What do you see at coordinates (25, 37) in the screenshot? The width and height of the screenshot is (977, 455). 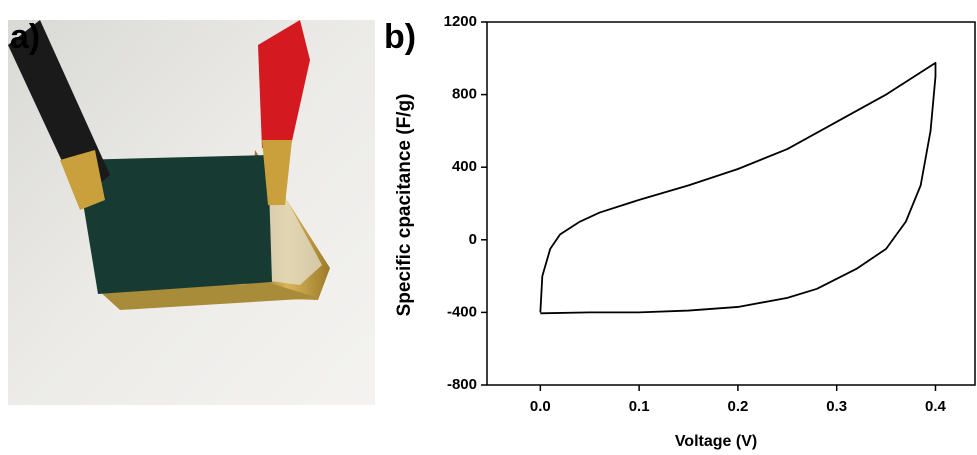 I see `panel-label: a)` at bounding box center [25, 37].